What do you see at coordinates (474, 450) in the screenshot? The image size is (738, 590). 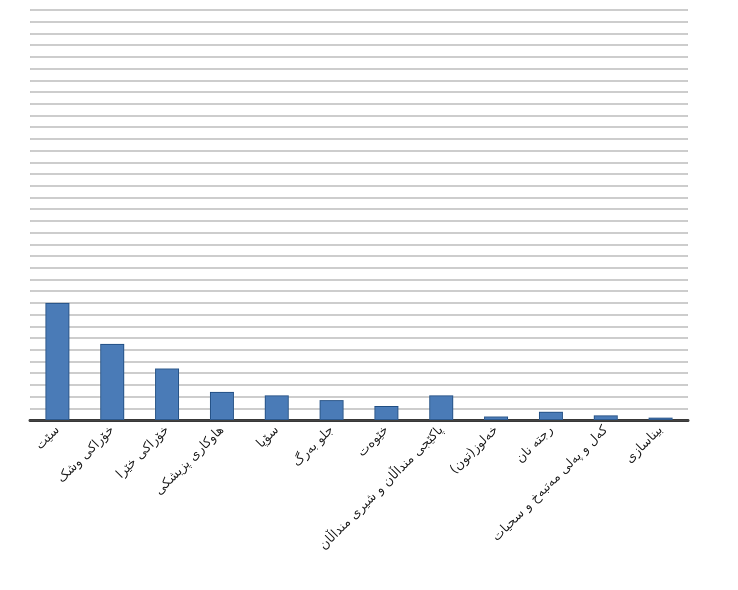 I see `x-tick-label: خەلوز(تون)` at bounding box center [474, 450].